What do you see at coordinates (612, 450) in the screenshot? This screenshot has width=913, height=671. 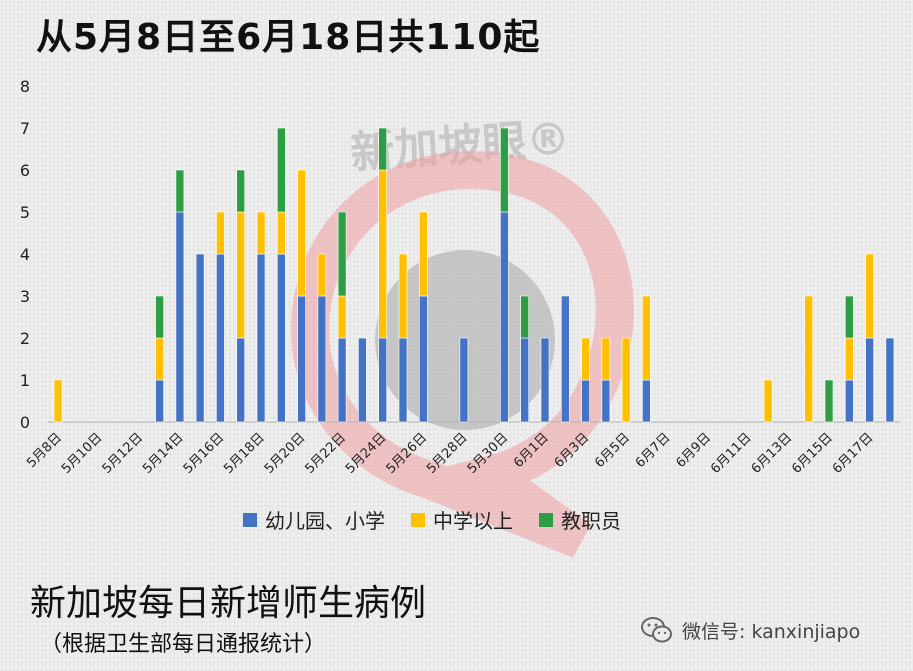 I see `x-tick-label: 6月5日` at bounding box center [612, 450].